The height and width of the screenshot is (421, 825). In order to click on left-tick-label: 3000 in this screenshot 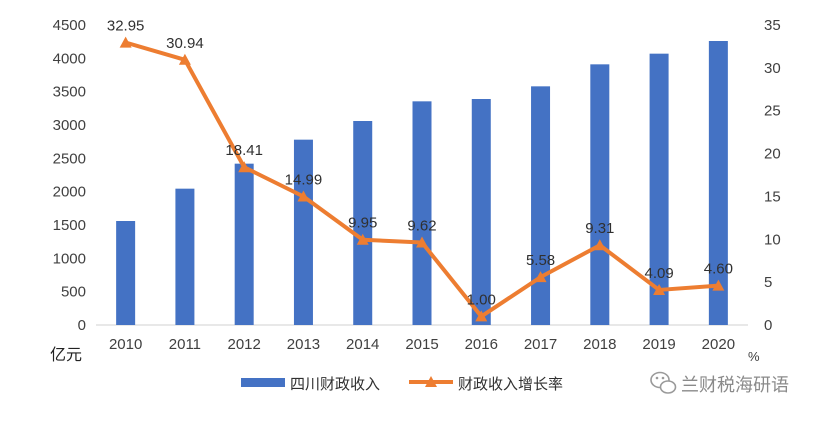, I will do `click(69, 125)`.